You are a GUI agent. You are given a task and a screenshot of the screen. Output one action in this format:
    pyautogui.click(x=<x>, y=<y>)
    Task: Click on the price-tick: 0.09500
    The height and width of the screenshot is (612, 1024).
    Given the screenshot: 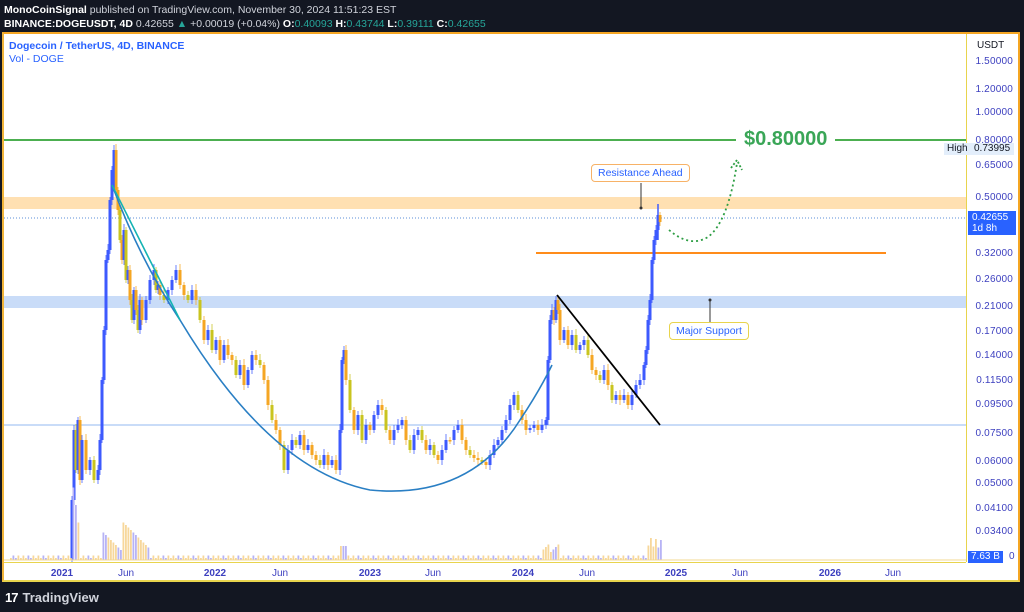 What is the action you would take?
    pyautogui.click(x=994, y=404)
    